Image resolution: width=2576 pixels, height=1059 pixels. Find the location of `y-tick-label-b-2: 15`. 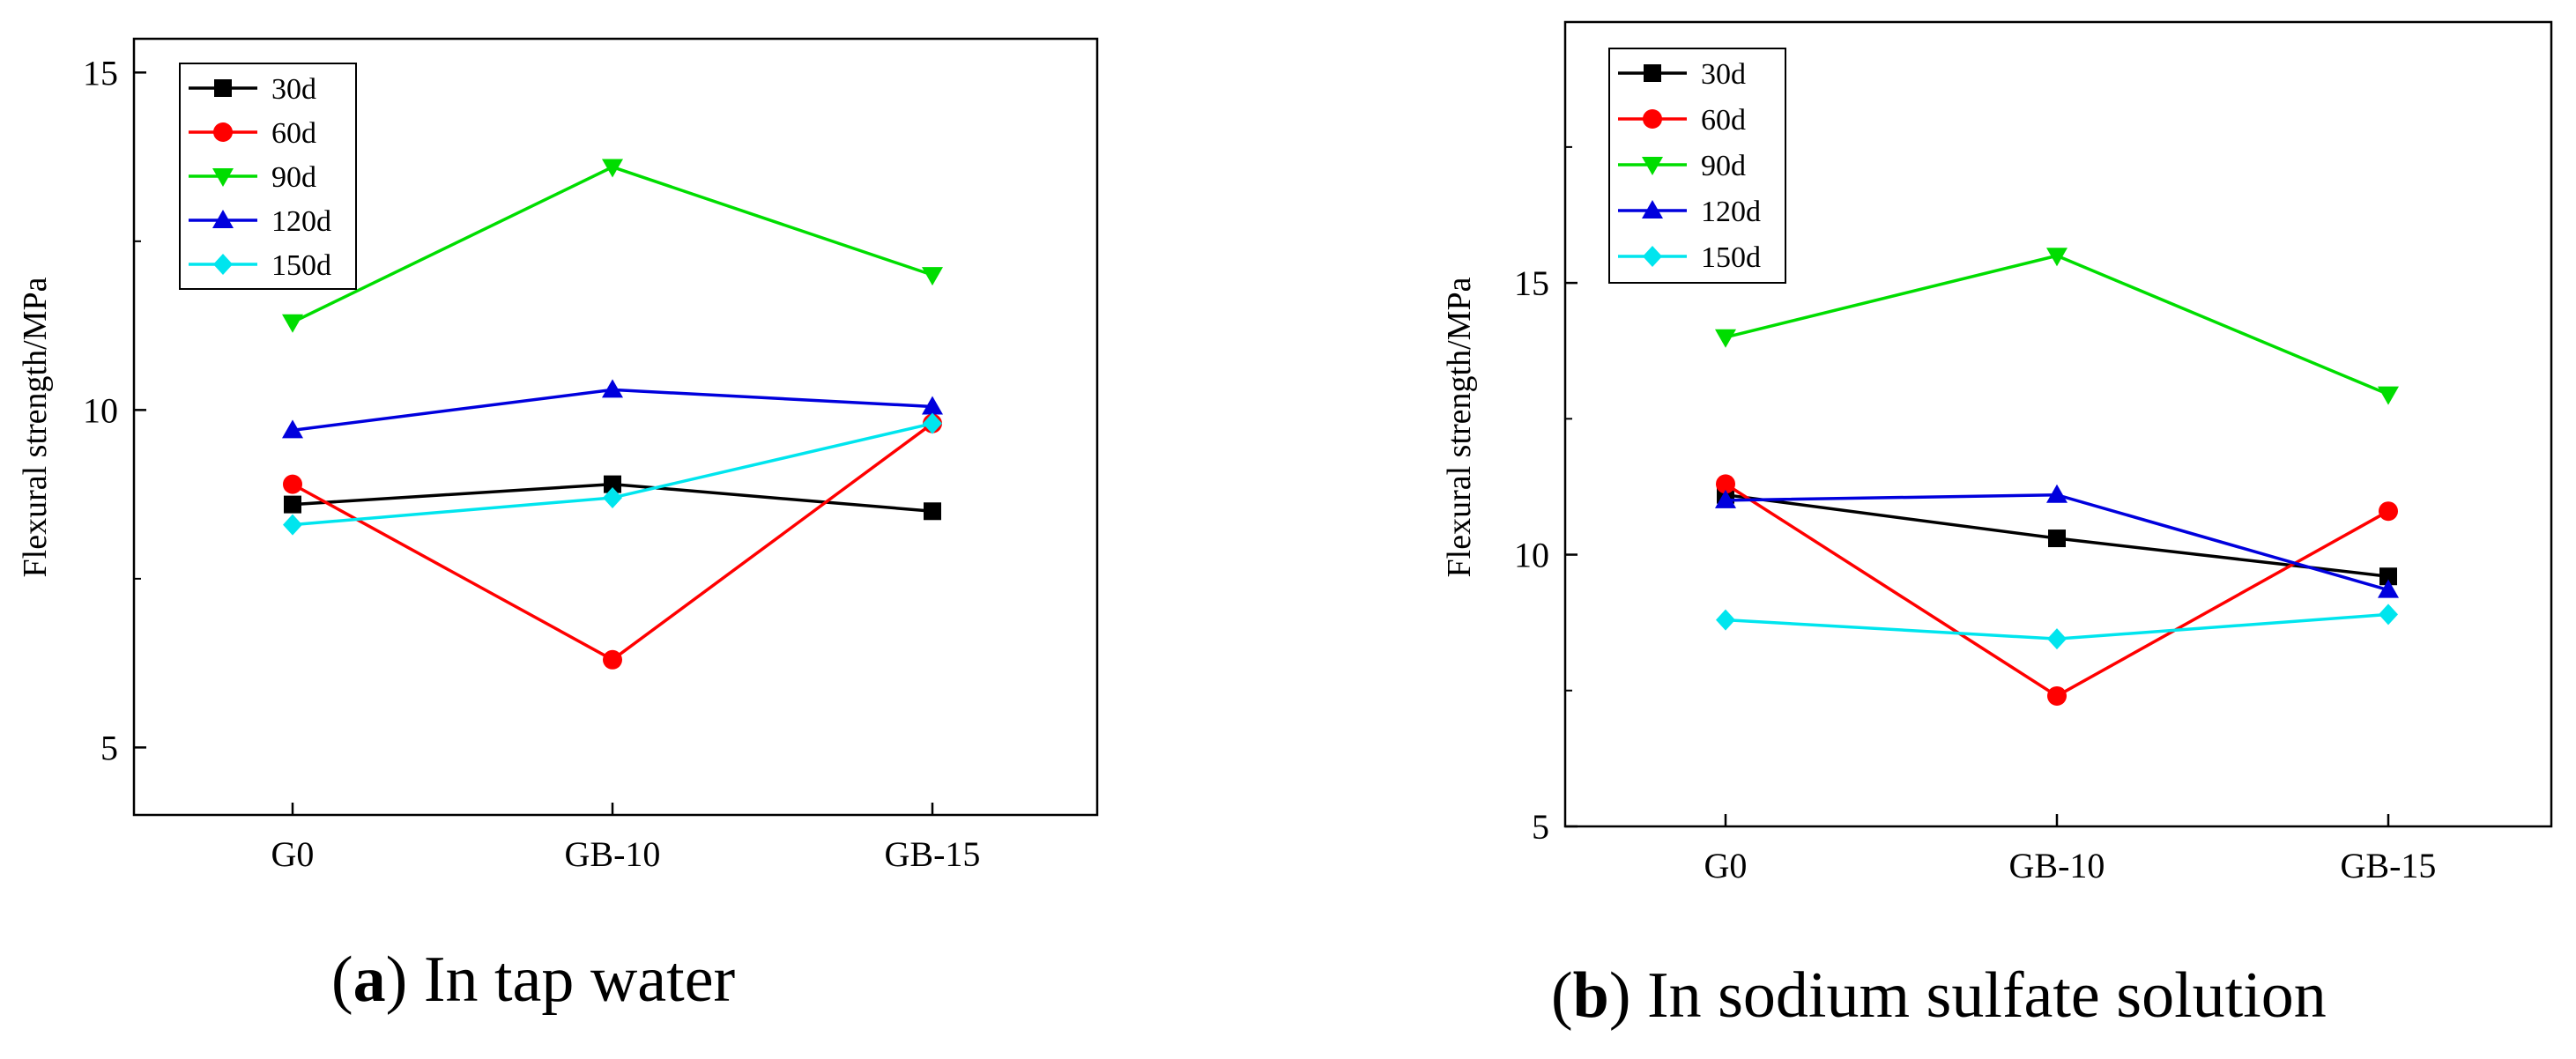

y-tick-label-b-2: 15 is located at coordinates (1531, 283).